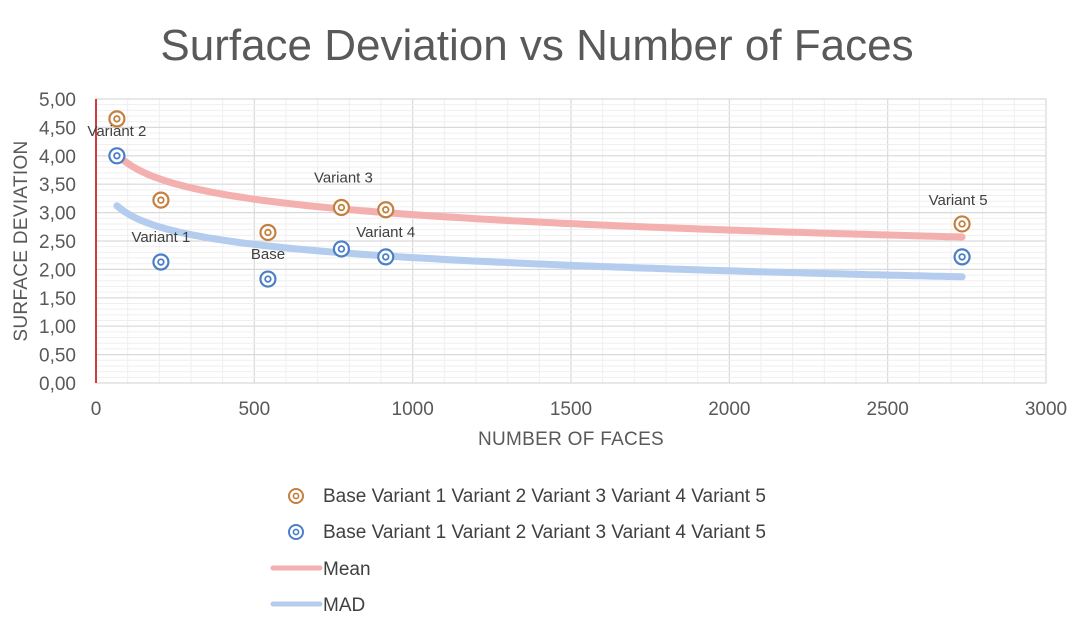 Image resolution: width=1080 pixels, height=634 pixels. Describe the element at coordinates (539, 195) in the screenshot. I see `trendline-mean` at that location.